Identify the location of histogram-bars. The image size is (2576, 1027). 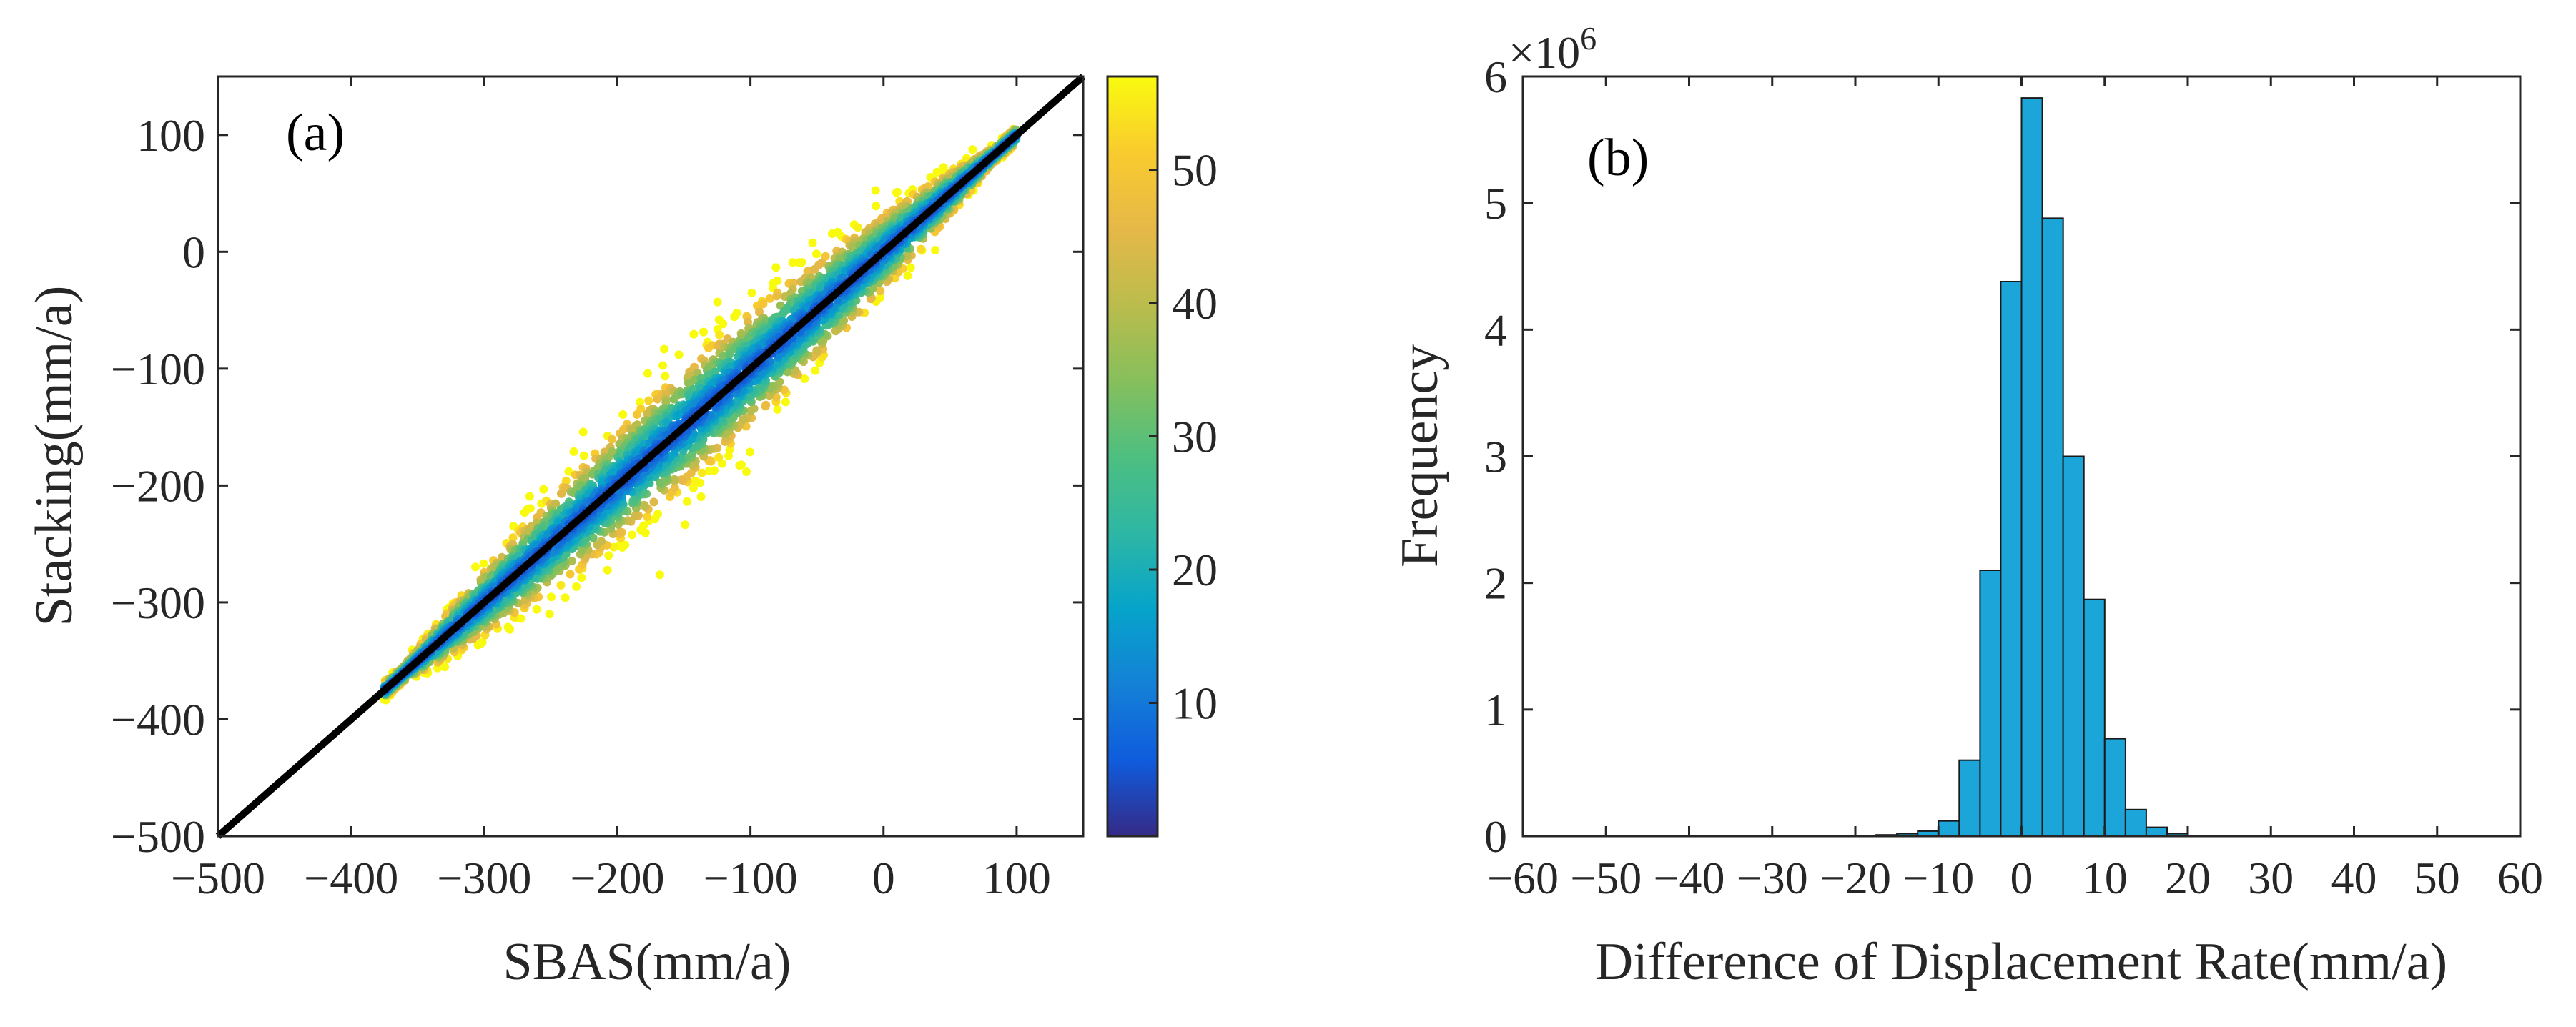
(2032, 467).